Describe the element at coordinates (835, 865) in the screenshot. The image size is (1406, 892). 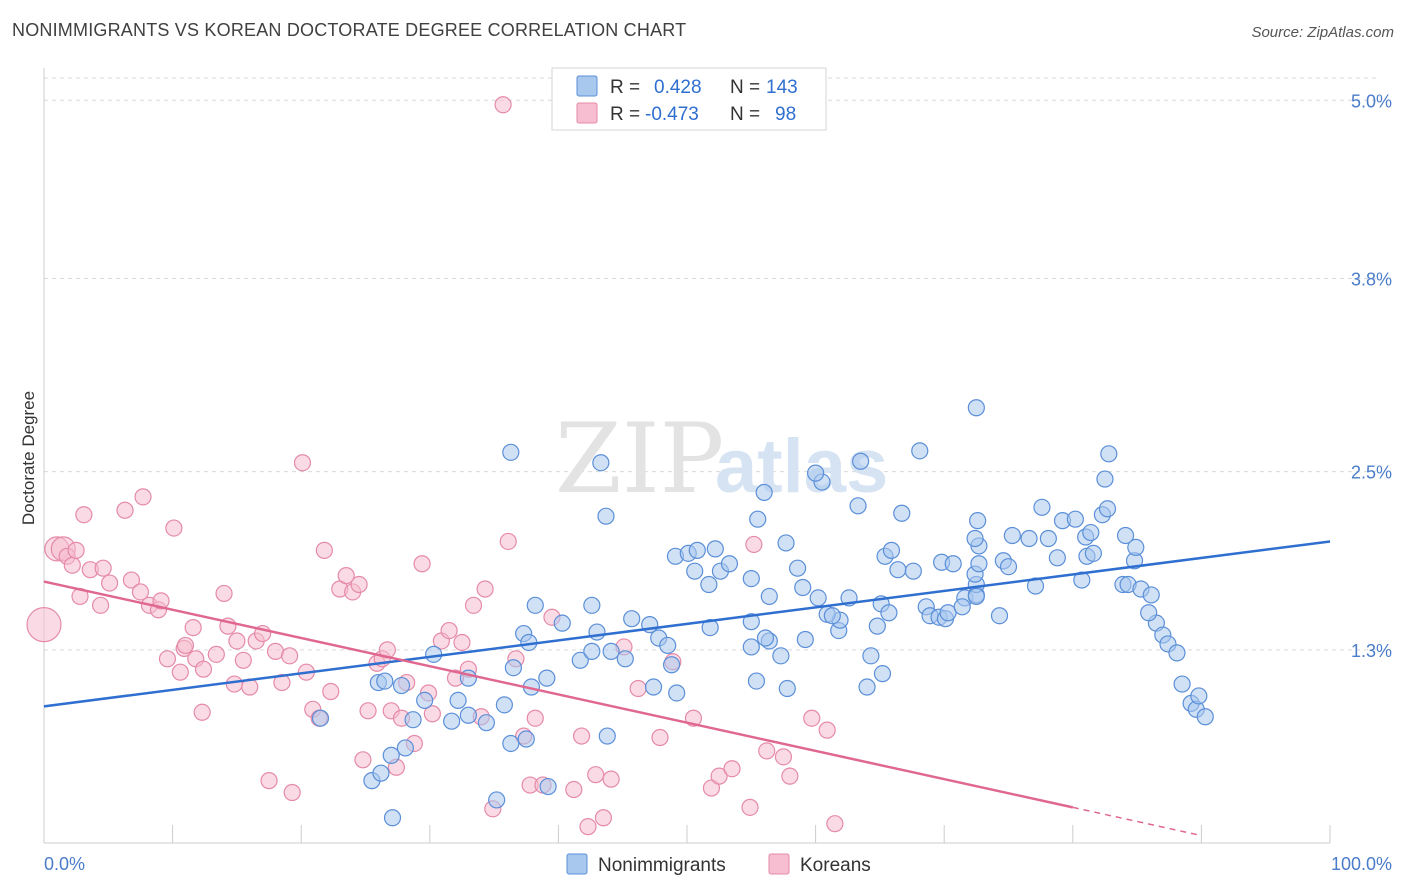
I see `bottom-legend-koreans: Koreans` at that location.